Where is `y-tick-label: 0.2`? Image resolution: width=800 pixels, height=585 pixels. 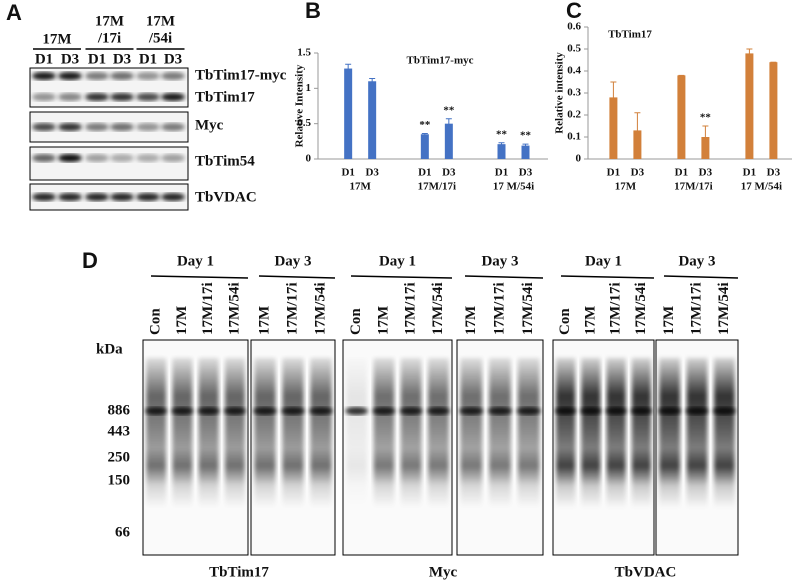 y-tick-label: 0.2 is located at coordinates (574, 115).